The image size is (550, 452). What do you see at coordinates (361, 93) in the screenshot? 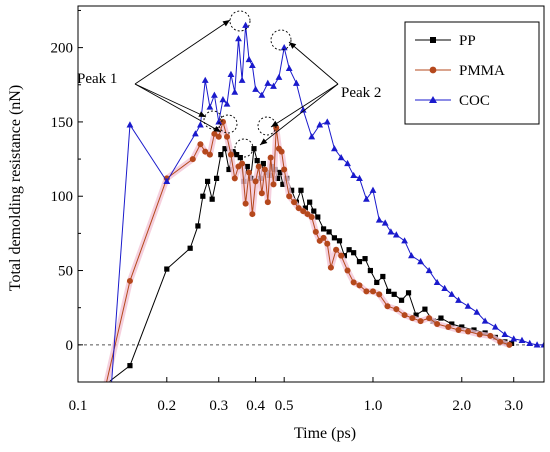
I see `annotation-peak-2: Peak 2` at bounding box center [361, 93].